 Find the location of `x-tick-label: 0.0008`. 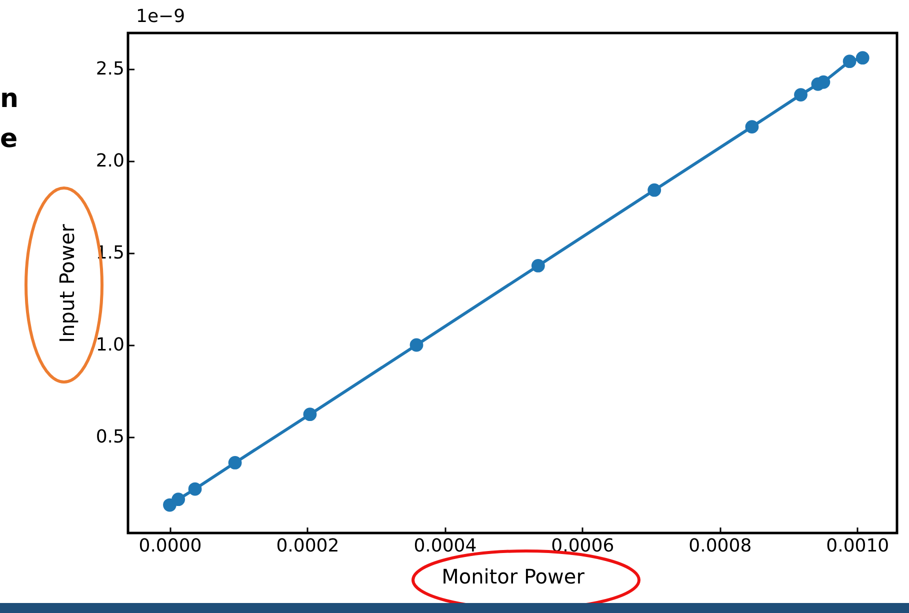

x-tick-label: 0.0008 is located at coordinates (720, 546).